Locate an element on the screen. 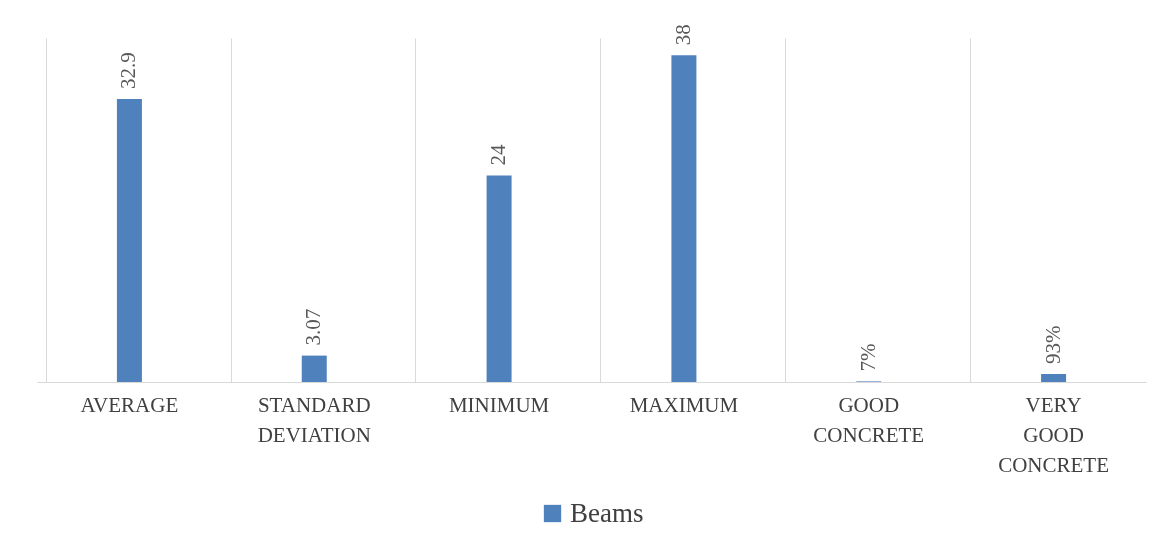 Image resolution: width=1166 pixels, height=537 pixels. data-label: 93% is located at coordinates (1052, 344).